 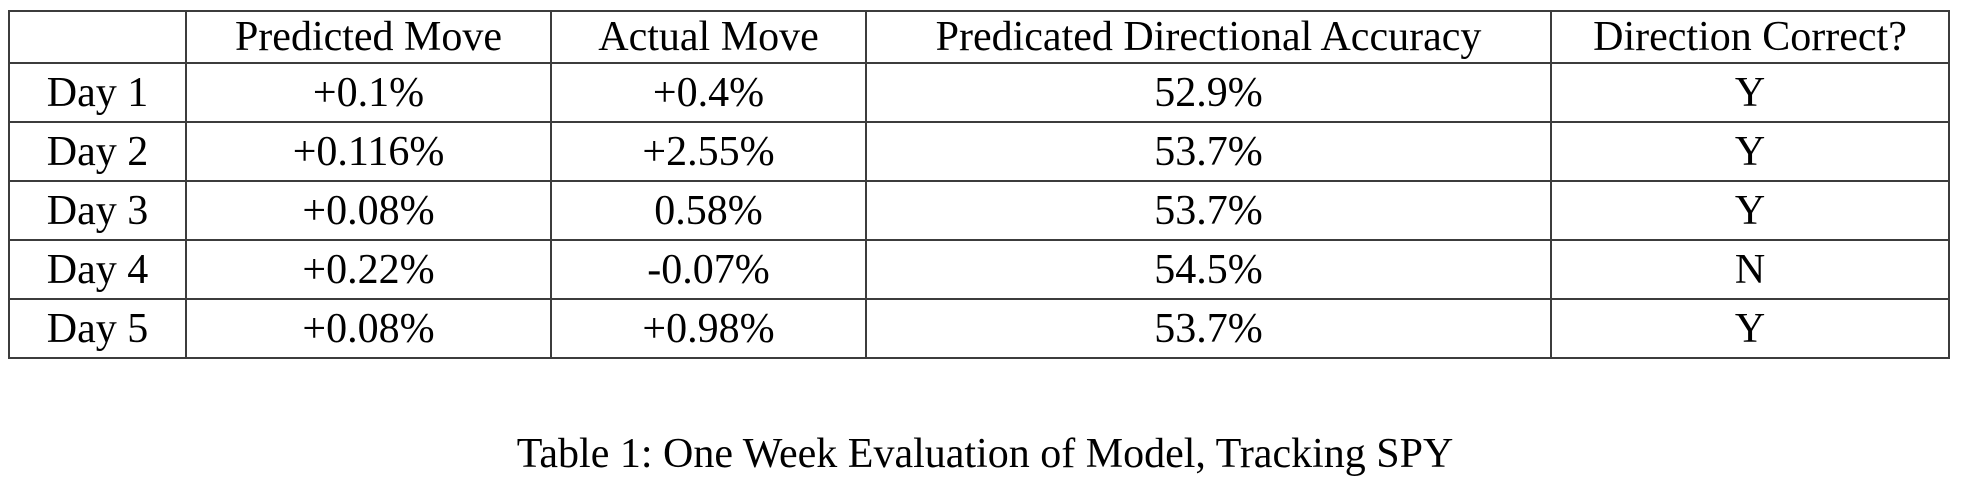 I want to click on row-label: Day 3, so click(x=97, y=210).